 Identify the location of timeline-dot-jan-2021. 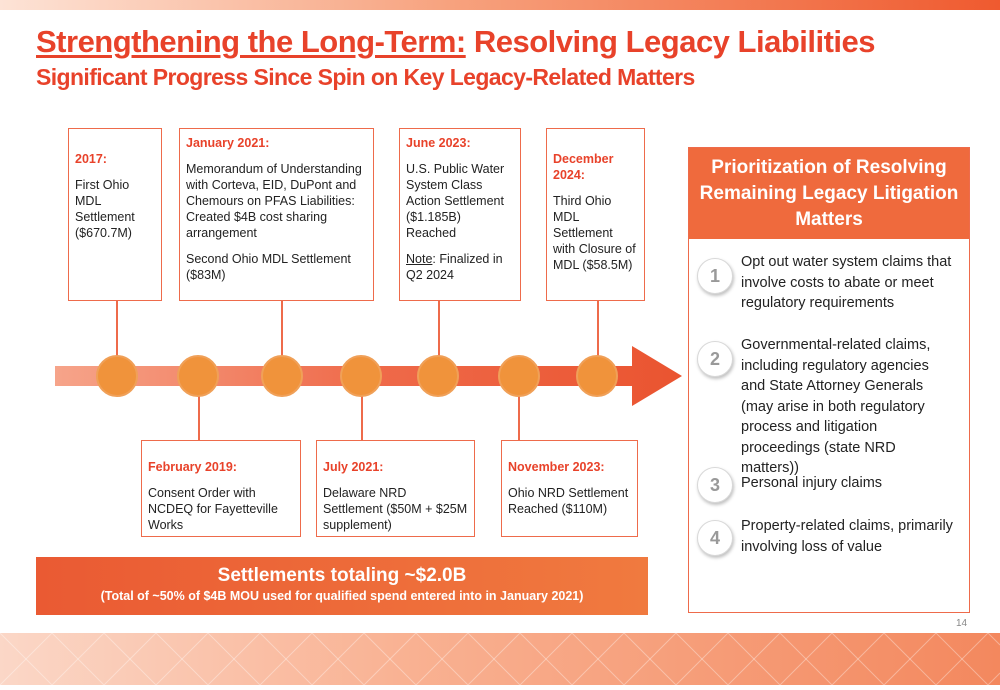
(282, 376).